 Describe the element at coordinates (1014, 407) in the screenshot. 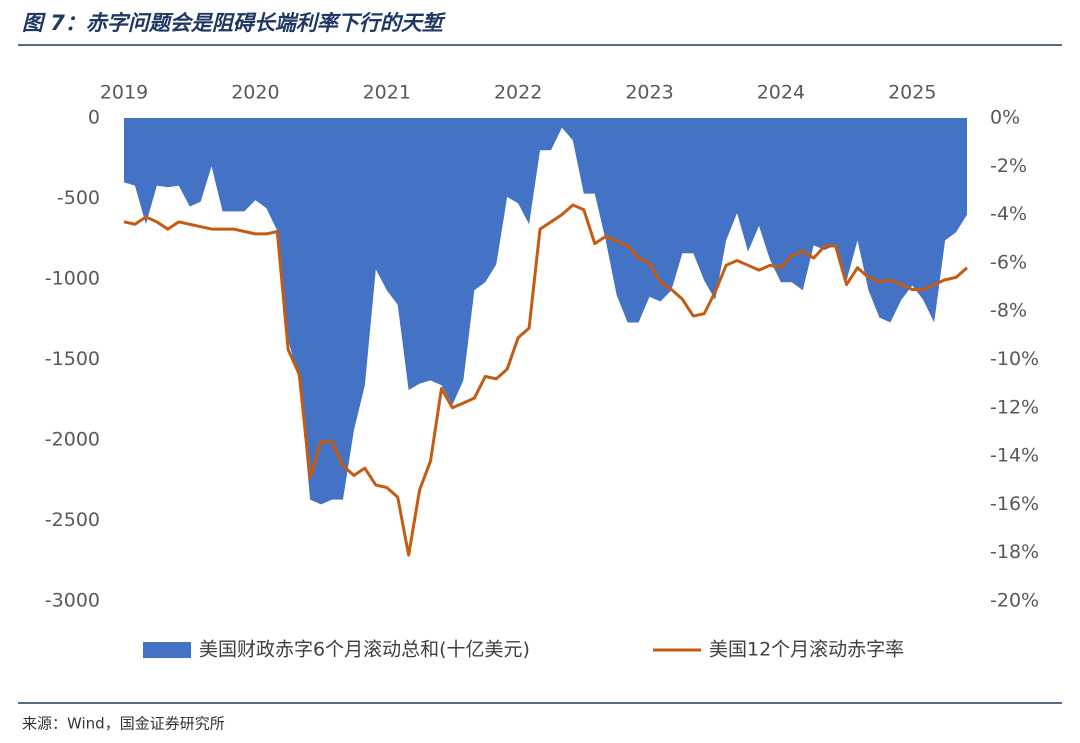

I see `y2-tick-label: -12%` at that location.